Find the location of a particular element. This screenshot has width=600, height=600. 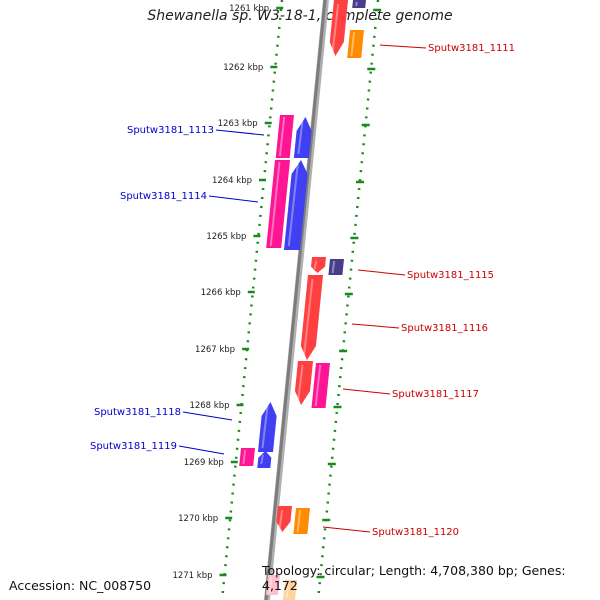

gene-label-reverse: Sputw3181_1111 is located at coordinates (471, 48).